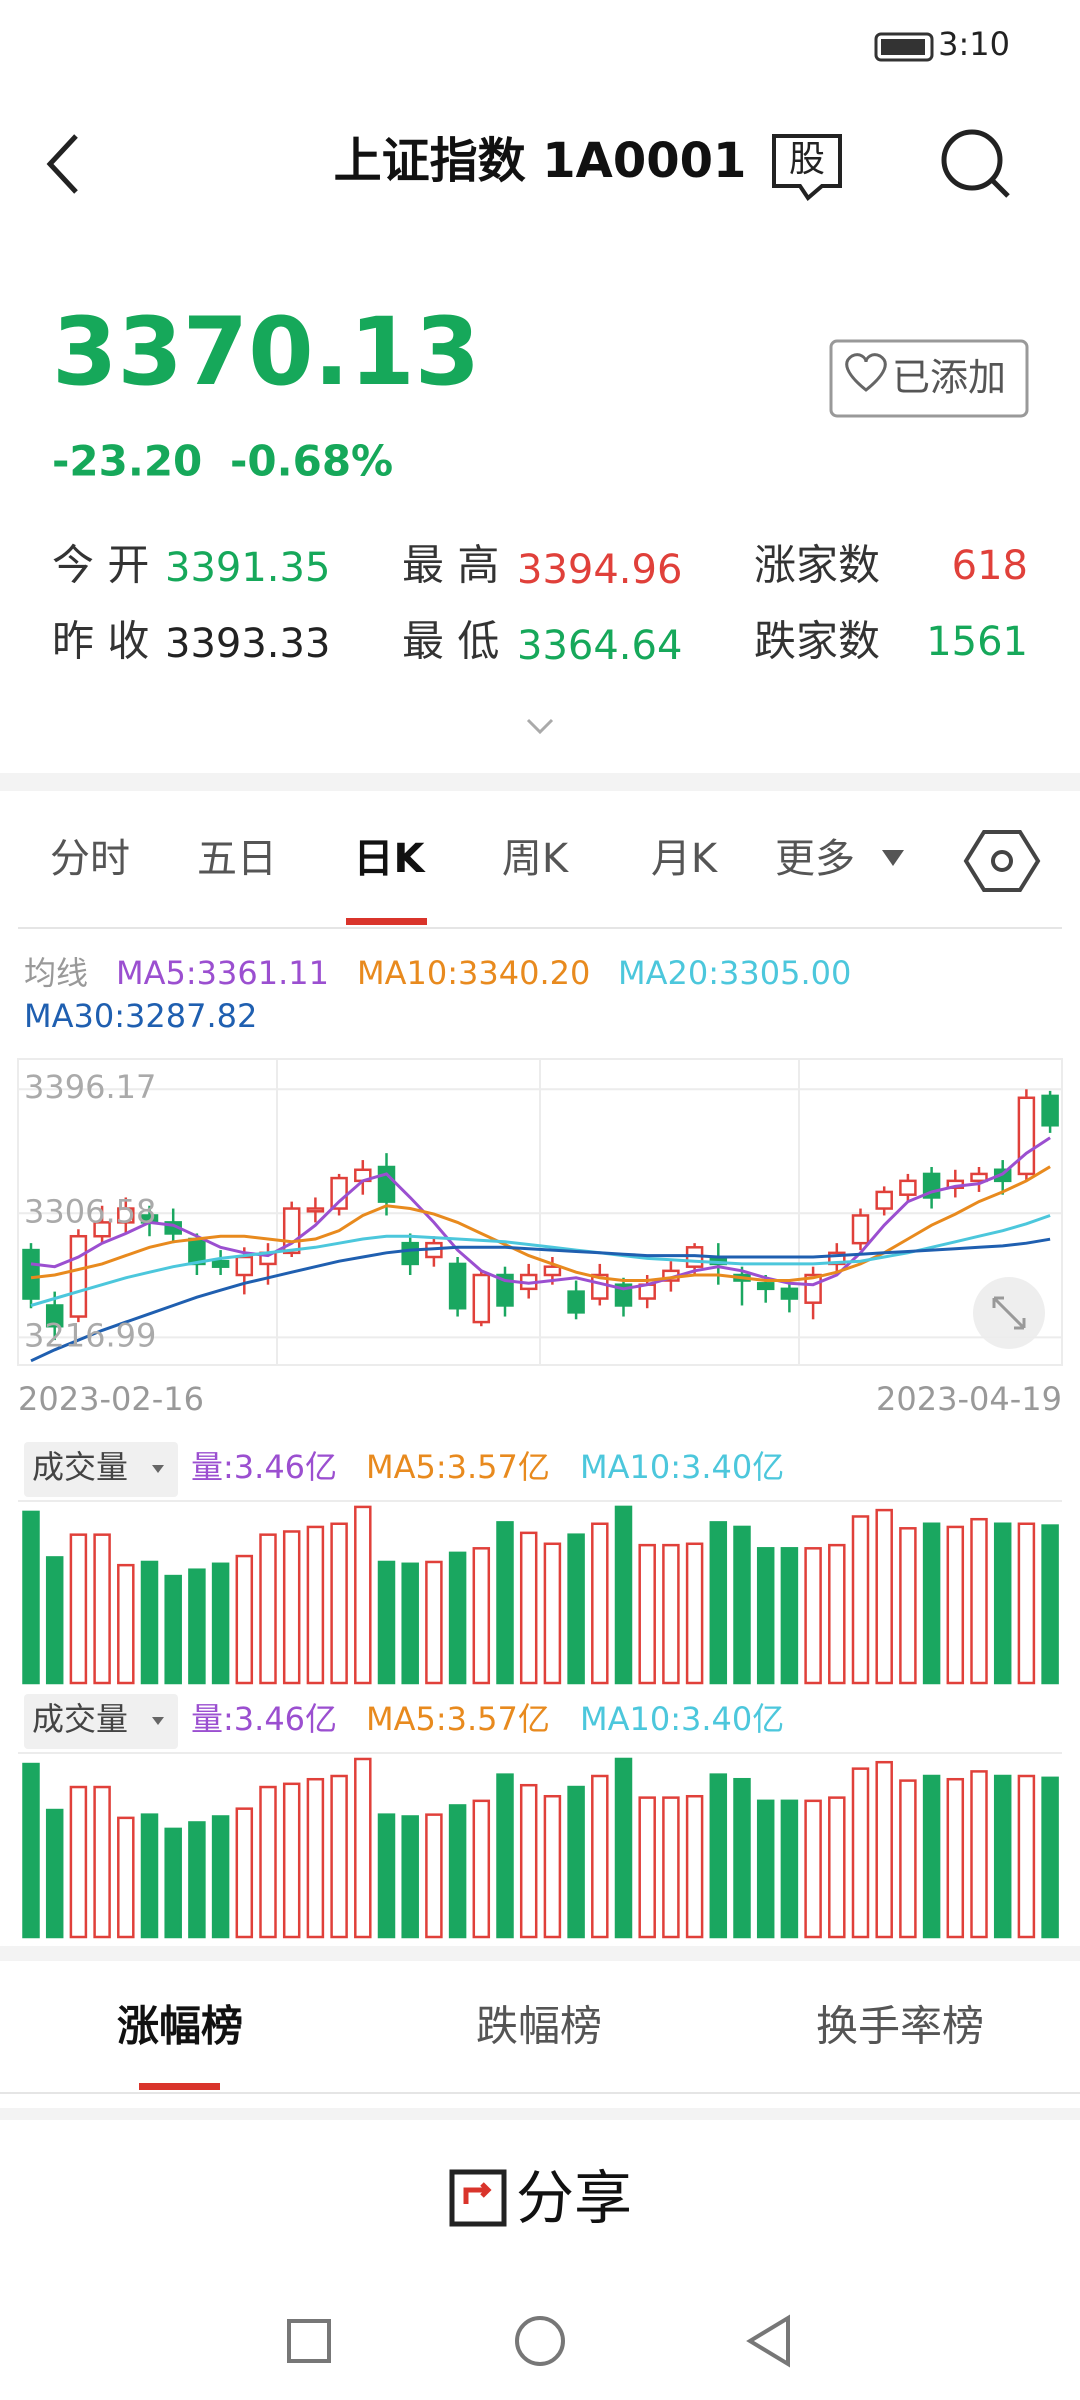 The image size is (1080, 2400). What do you see at coordinates (101, 1721) in the screenshot?
I see `volume-selector` at bounding box center [101, 1721].